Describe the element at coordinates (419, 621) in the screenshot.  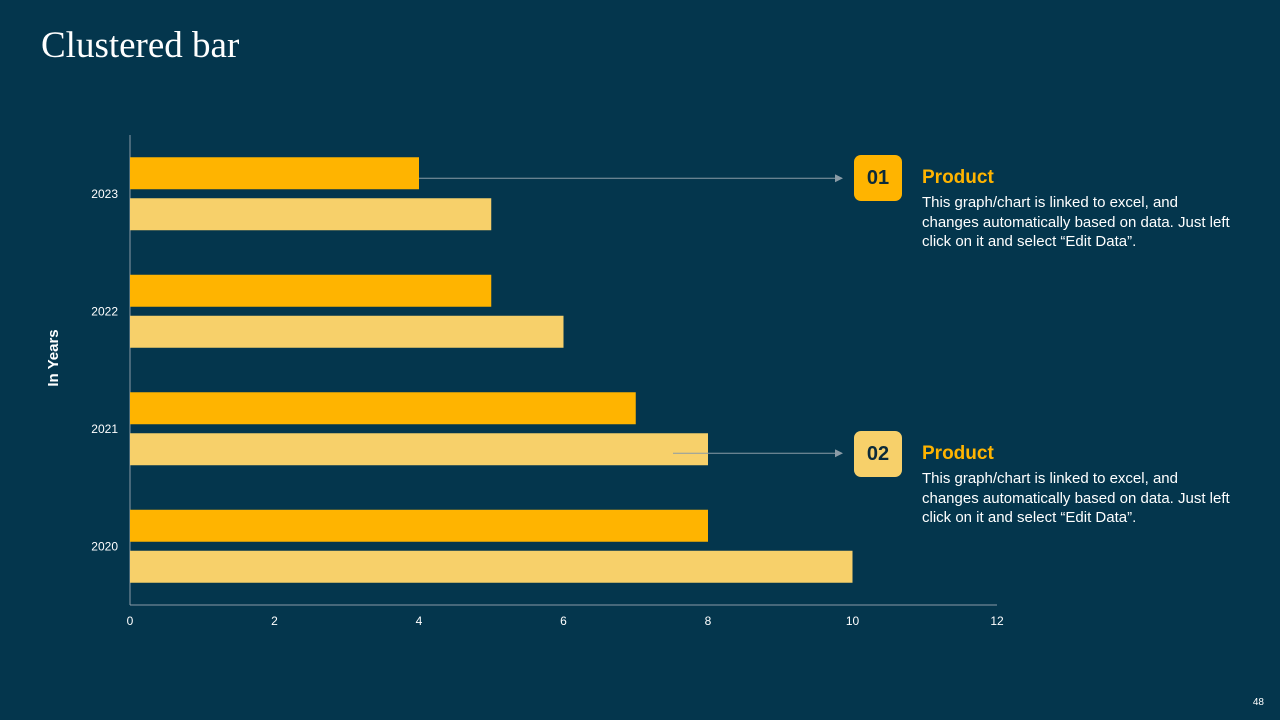
I see `x-tick-label-4: 4` at that location.